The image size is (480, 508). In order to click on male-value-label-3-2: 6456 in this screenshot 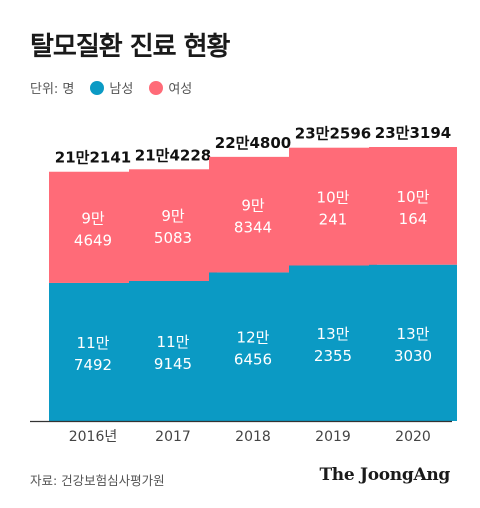, I will do `click(253, 360)`.